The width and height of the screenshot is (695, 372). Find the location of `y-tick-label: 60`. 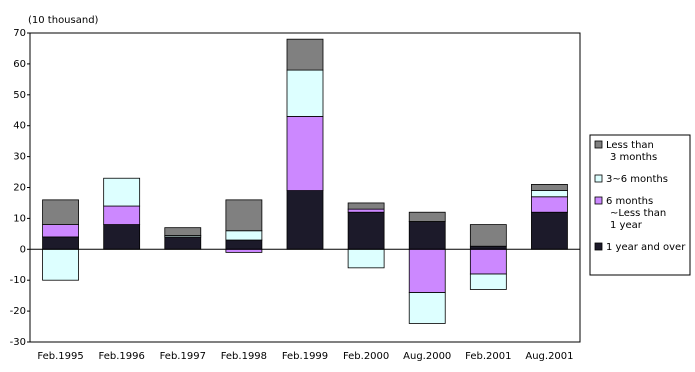

y-tick-label: 60 is located at coordinates (19, 64).